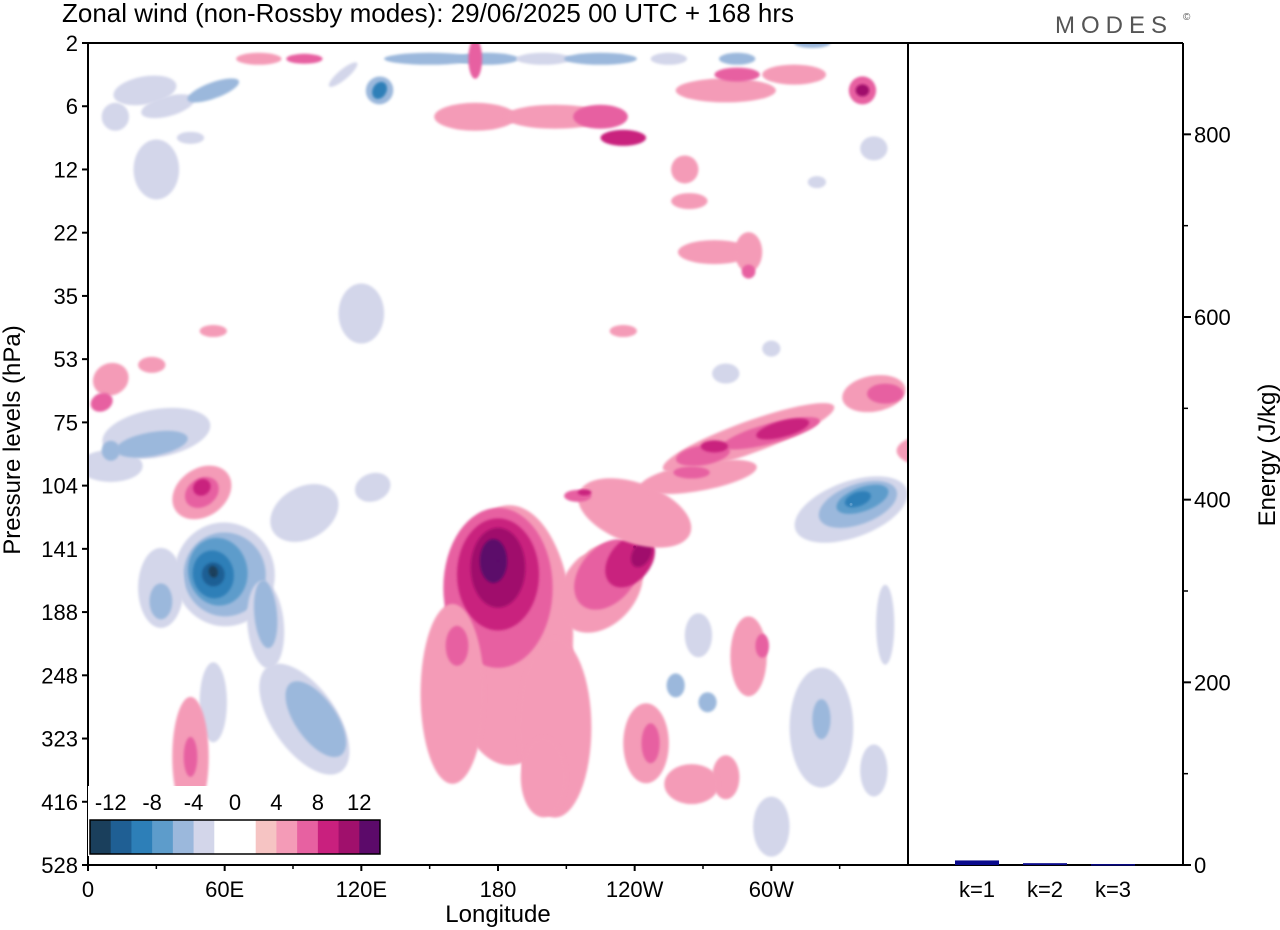  Describe the element at coordinates (1113, 889) in the screenshot. I see `energy-category-label: k=3` at that location.